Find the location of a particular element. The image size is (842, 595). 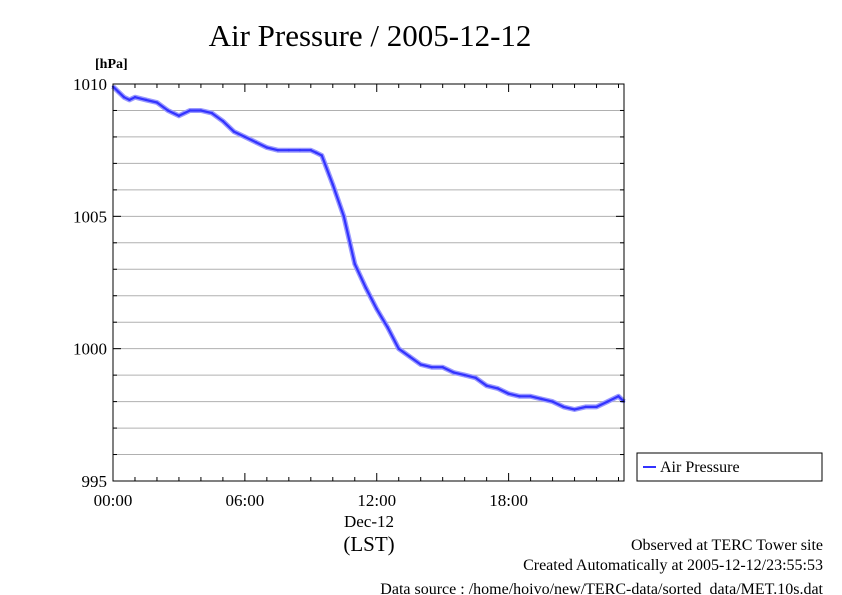

y-tick-label: 1005 is located at coordinates (90, 216).